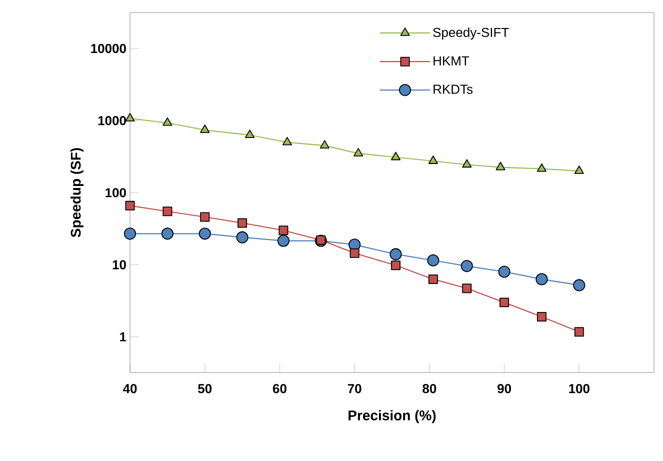  I want to click on x-tick-label: 80, so click(429, 389).